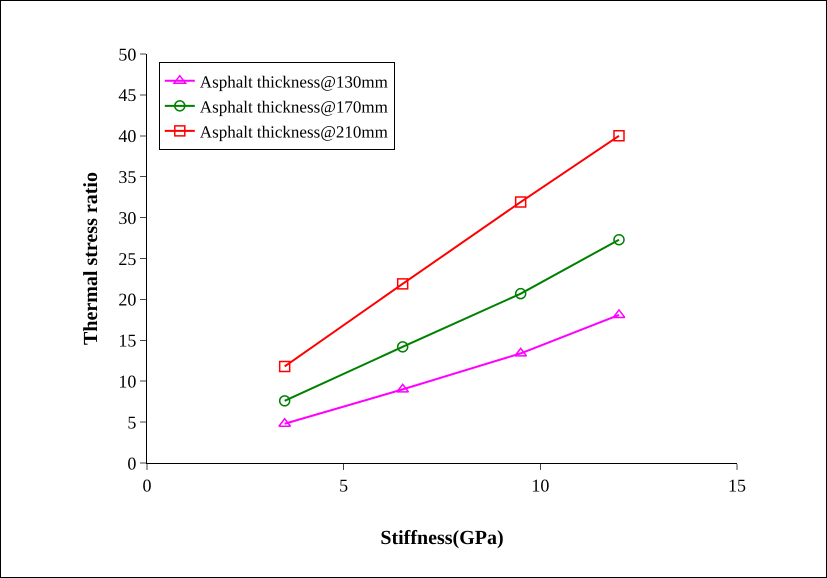  What do you see at coordinates (127, 258) in the screenshot?
I see `y-tick-label: 25` at bounding box center [127, 258].